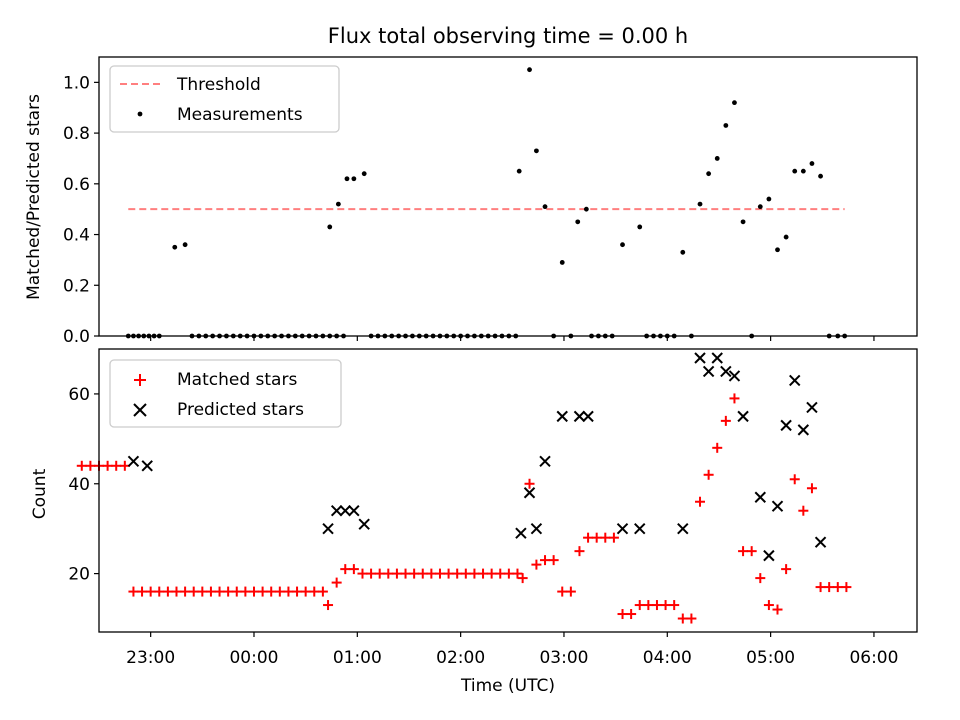  What do you see at coordinates (140, 114) in the screenshot?
I see `measurements-legend-marker` at bounding box center [140, 114].